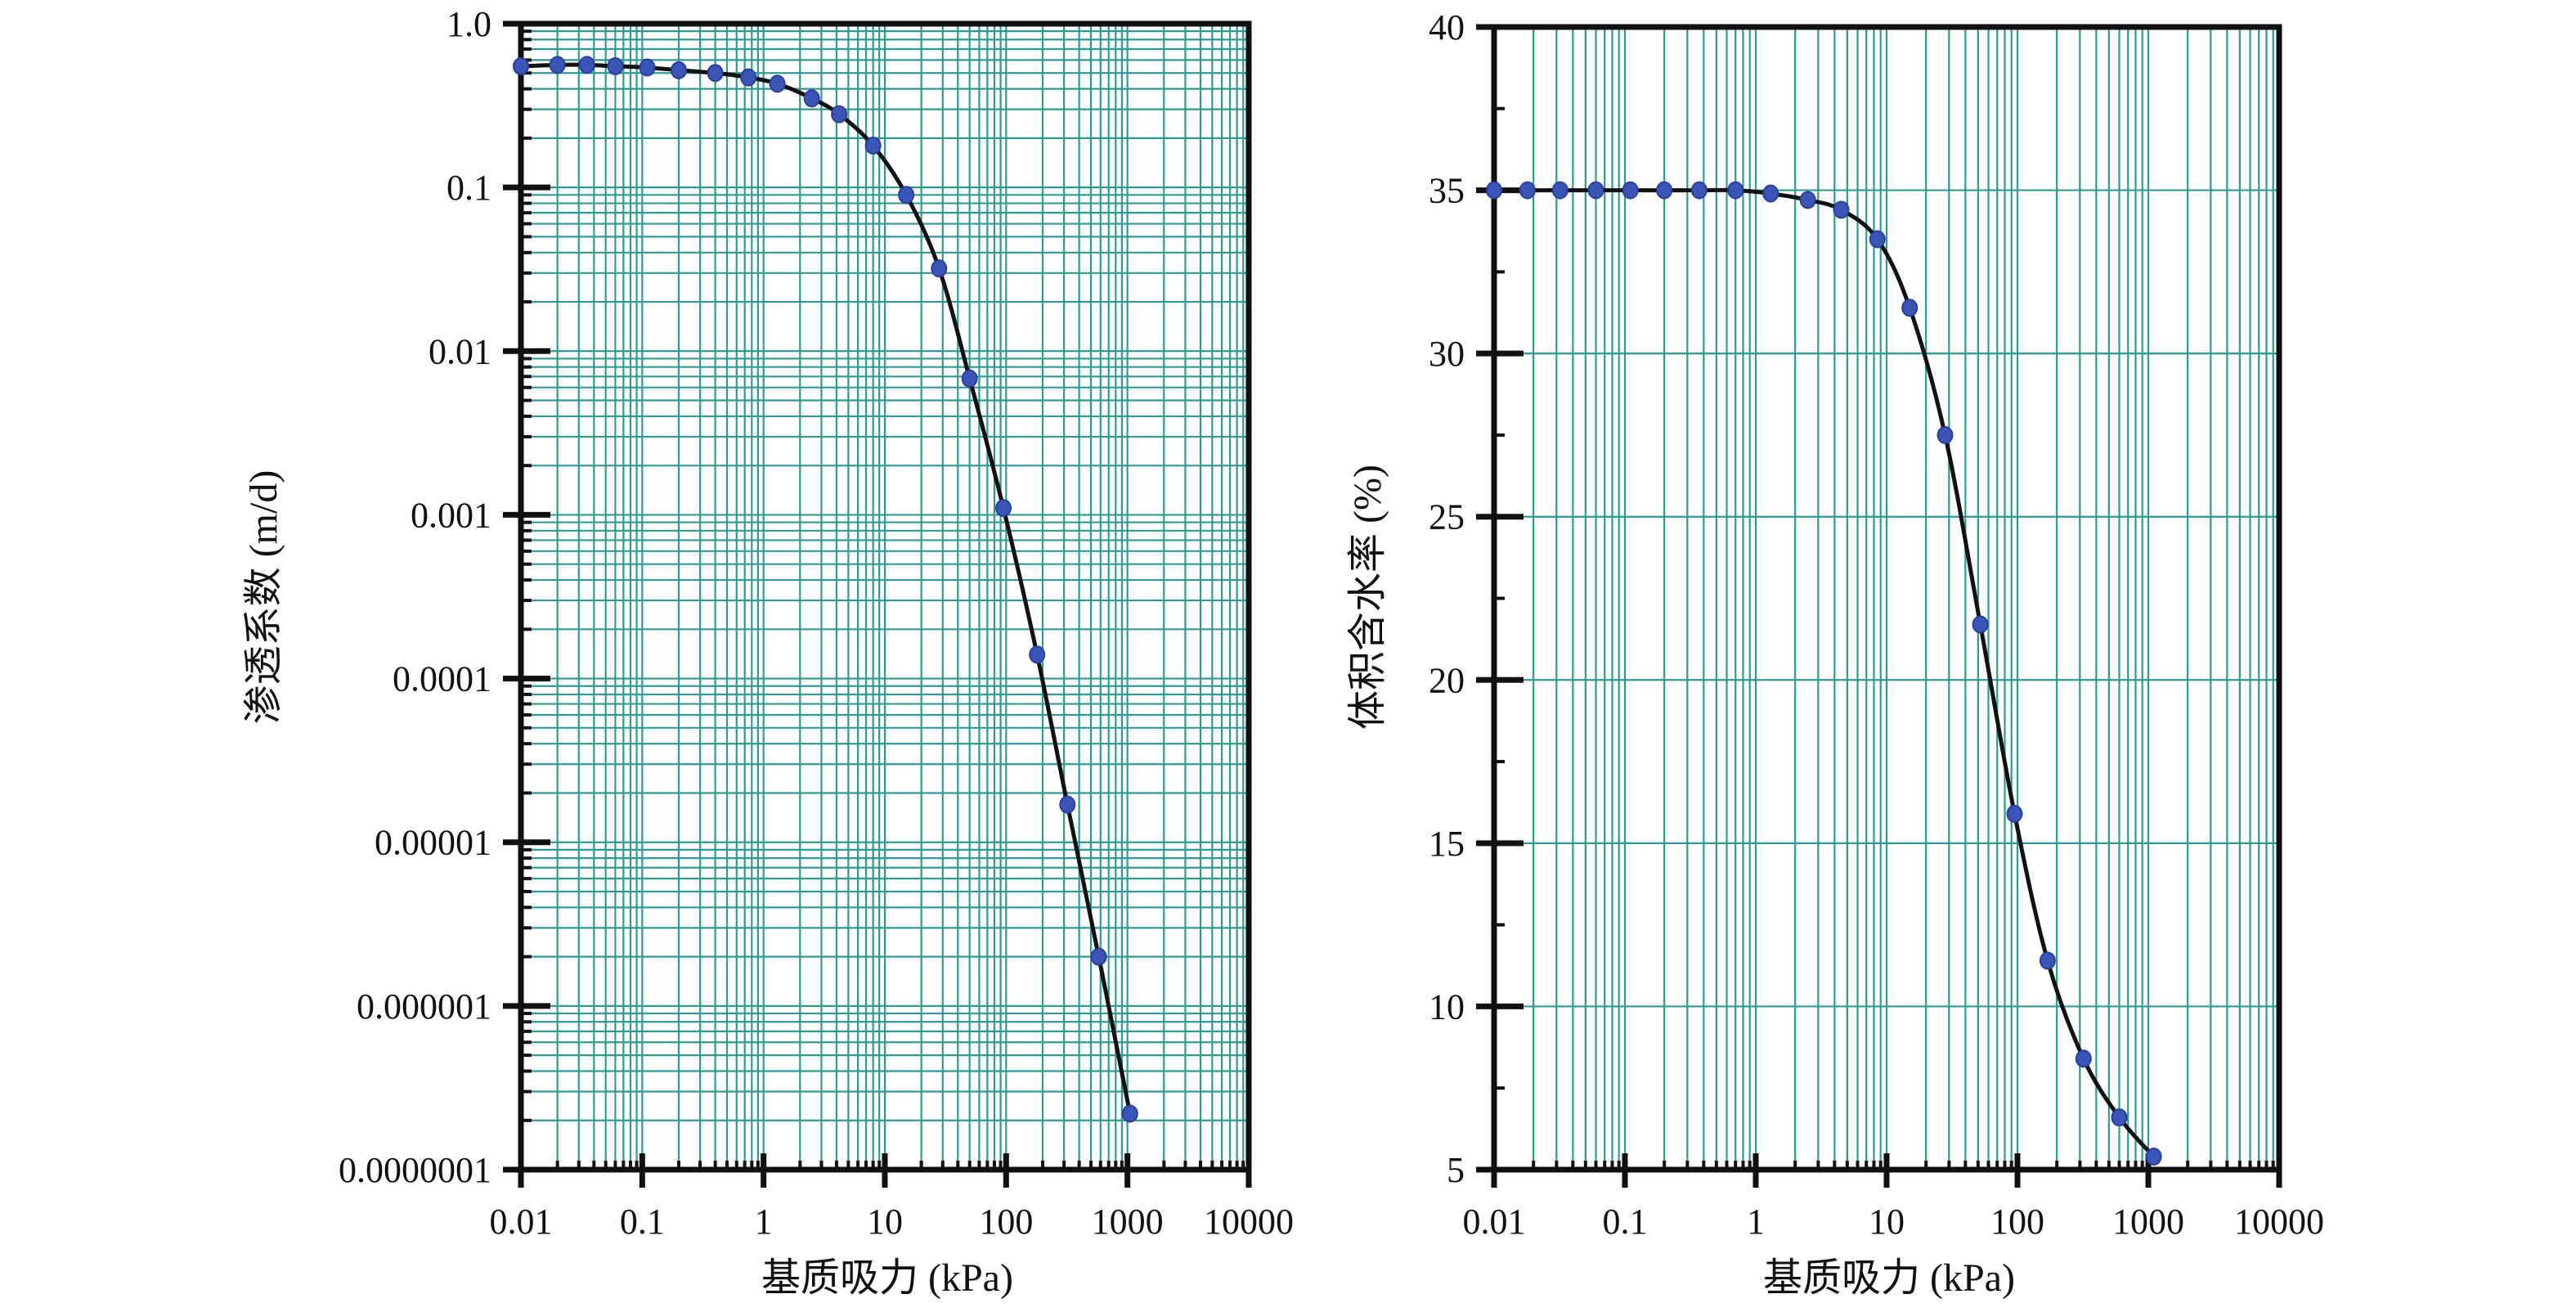 This screenshot has width=2576, height=1312. Describe the element at coordinates (1447, 27) in the screenshot. I see `y-tick-label: 40` at that location.